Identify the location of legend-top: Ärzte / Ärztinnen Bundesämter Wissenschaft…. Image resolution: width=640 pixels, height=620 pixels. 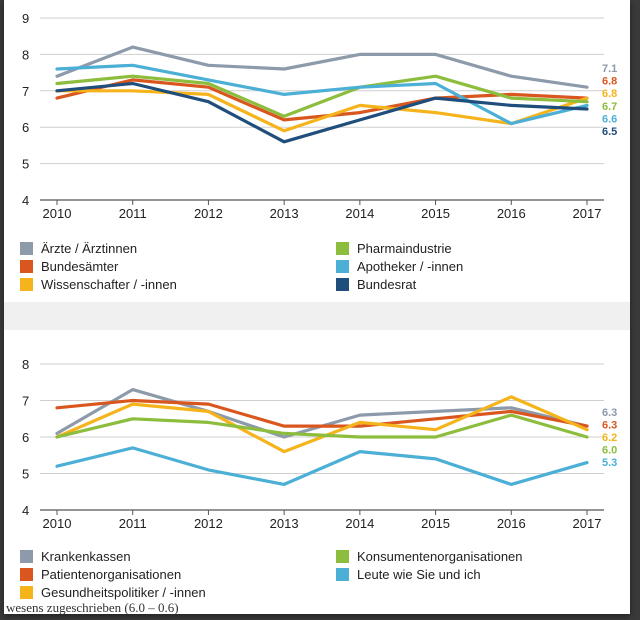
(320, 268).